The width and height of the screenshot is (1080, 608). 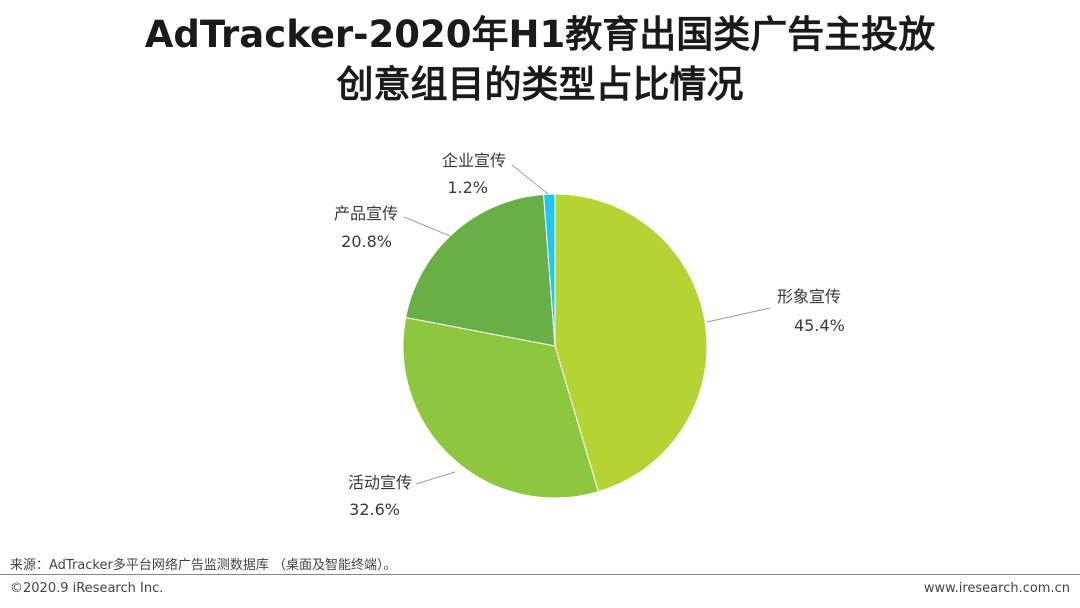 What do you see at coordinates (366, 241) in the screenshot?
I see `slice-value-label-3: 20.8%` at bounding box center [366, 241].